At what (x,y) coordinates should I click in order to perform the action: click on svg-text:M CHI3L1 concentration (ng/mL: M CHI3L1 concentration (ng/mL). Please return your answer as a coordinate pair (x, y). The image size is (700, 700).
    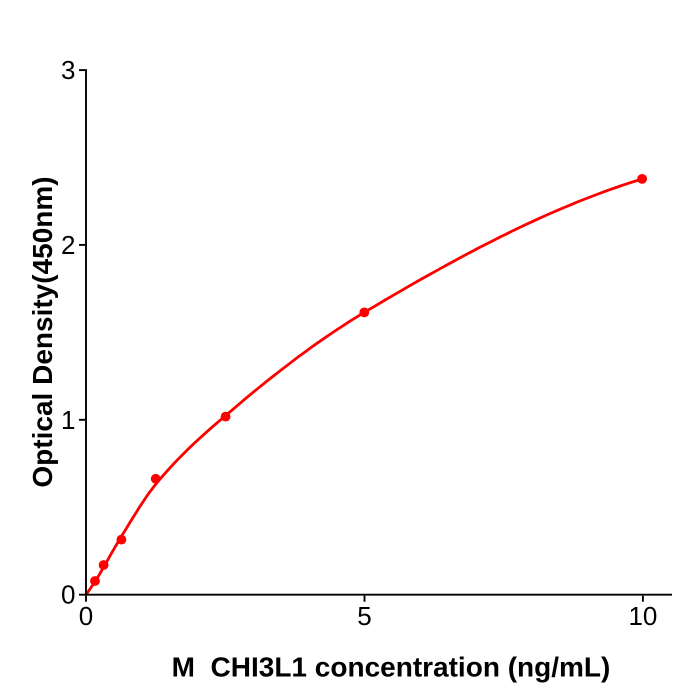
    Looking at the image, I should click on (391, 667).